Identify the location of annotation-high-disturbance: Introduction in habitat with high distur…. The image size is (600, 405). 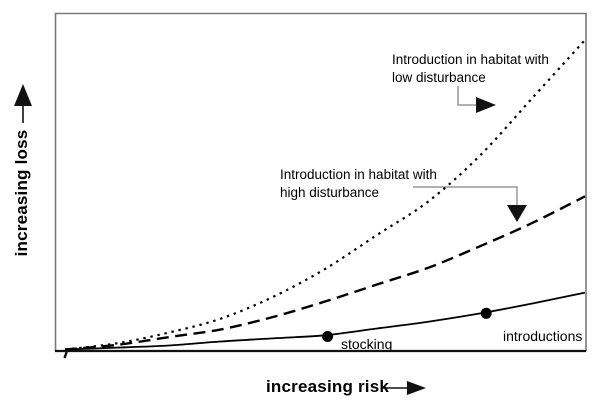
(358, 184).